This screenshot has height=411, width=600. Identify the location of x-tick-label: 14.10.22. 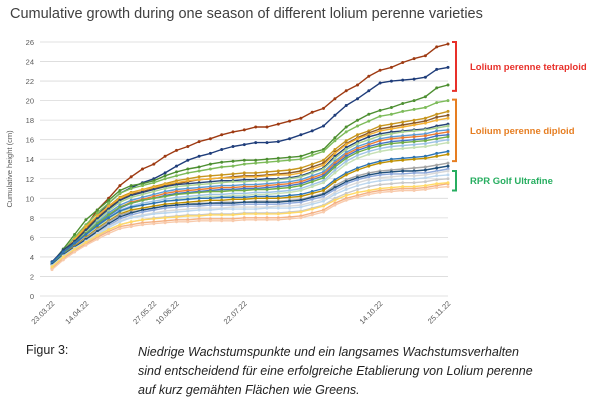
(371, 312).